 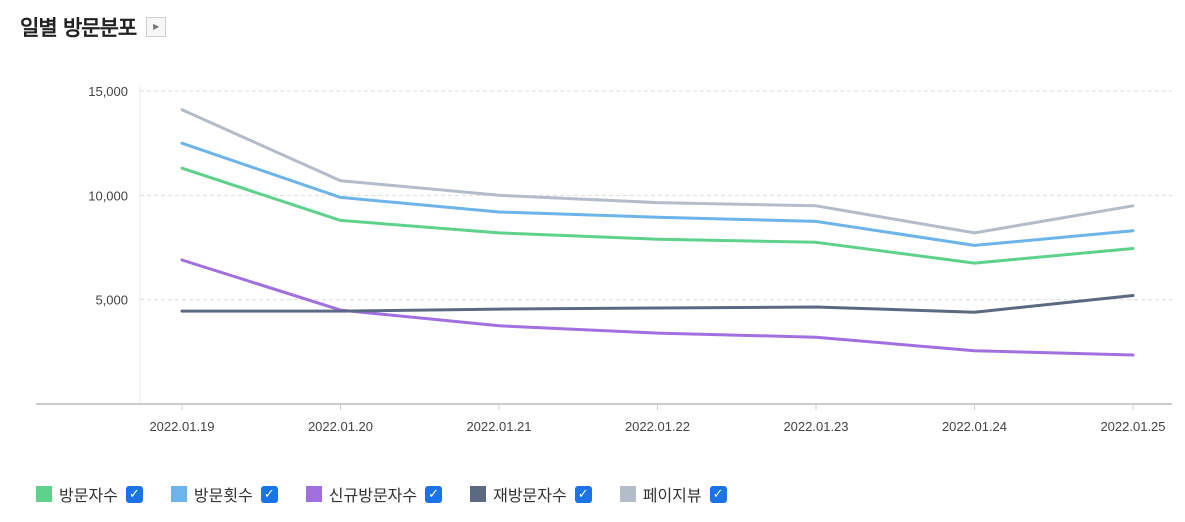 I want to click on expand-button: ▶, so click(x=156, y=27).